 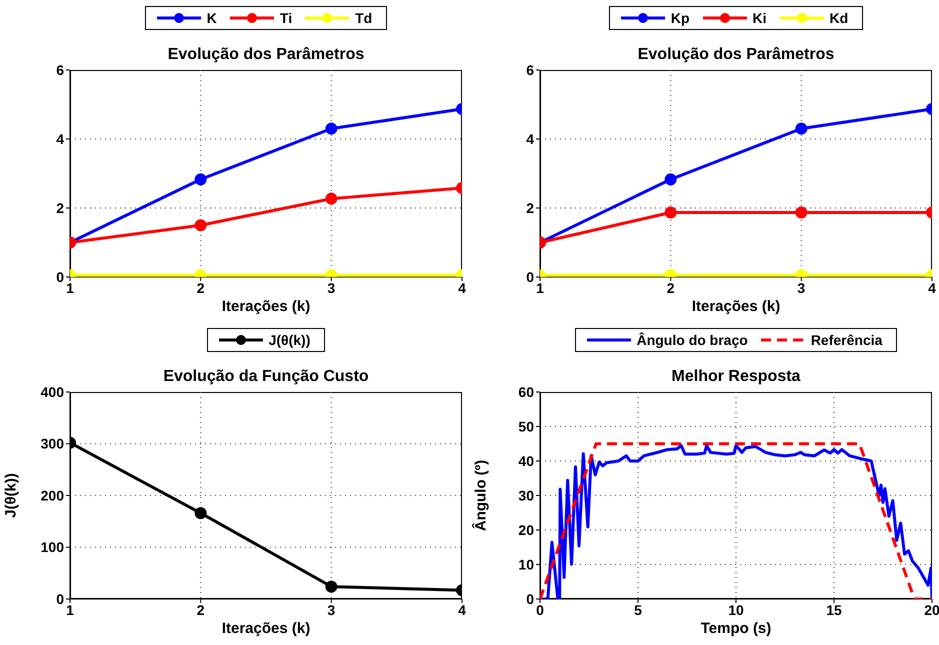 I want to click on y-tick-label: 300, so click(x=52, y=444).